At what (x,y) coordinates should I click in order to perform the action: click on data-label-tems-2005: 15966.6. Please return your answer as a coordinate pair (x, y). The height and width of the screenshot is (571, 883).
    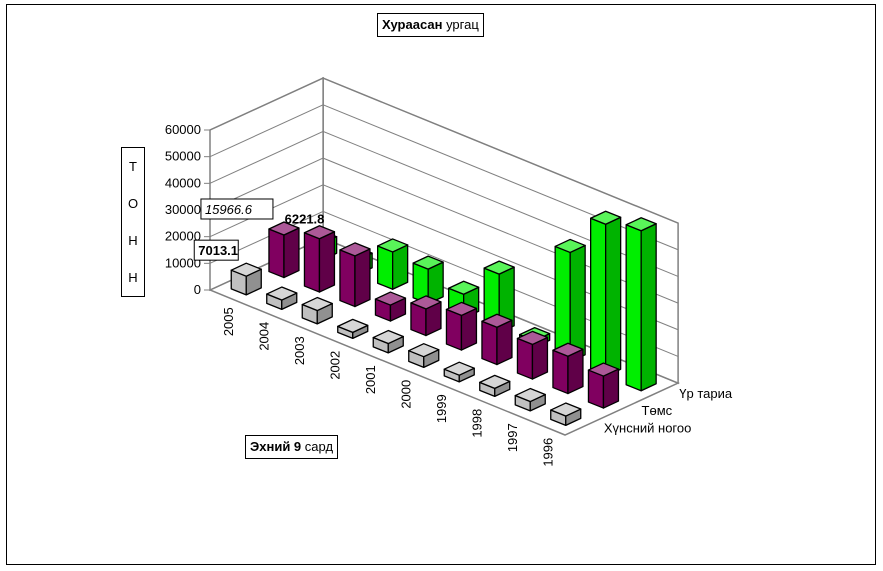
    Looking at the image, I should click on (229, 209).